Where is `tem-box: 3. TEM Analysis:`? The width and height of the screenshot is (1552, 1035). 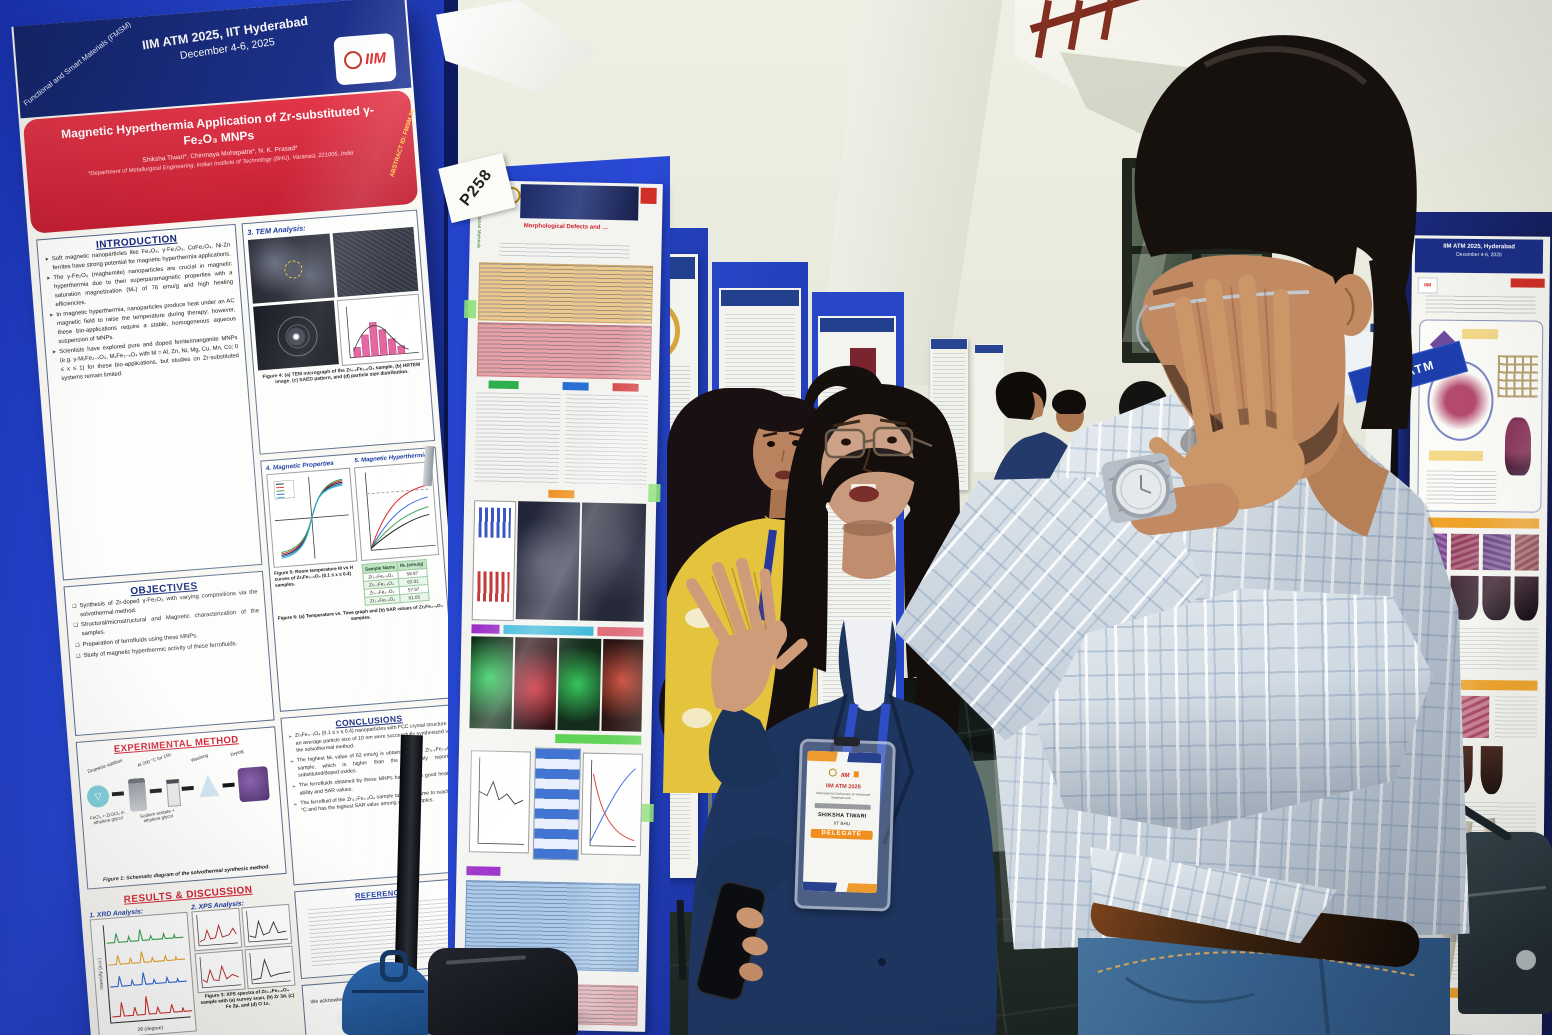 tem-box: 3. TEM Analysis: is located at coordinates (338, 332).